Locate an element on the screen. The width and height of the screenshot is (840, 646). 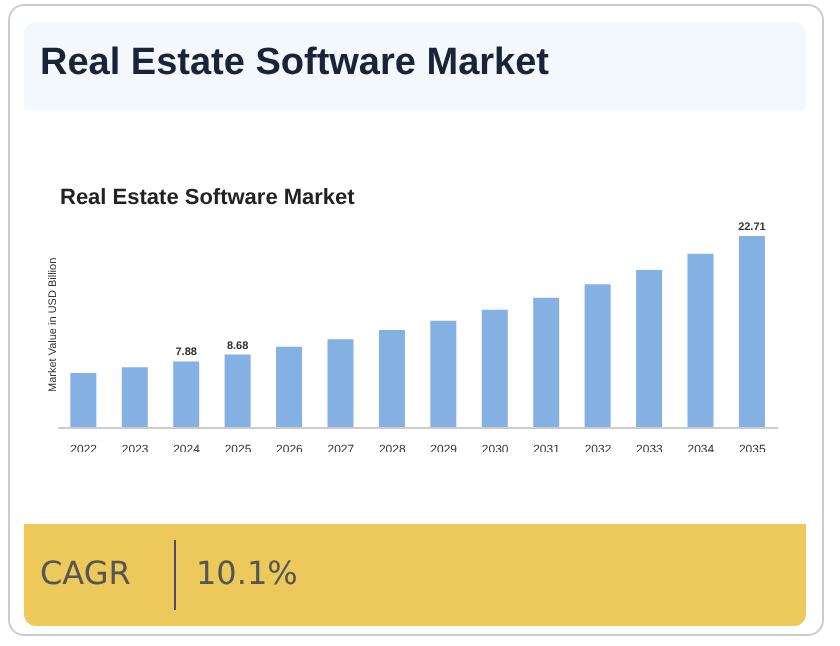
chart-title: Real Estate Software Market is located at coordinates (294, 64).